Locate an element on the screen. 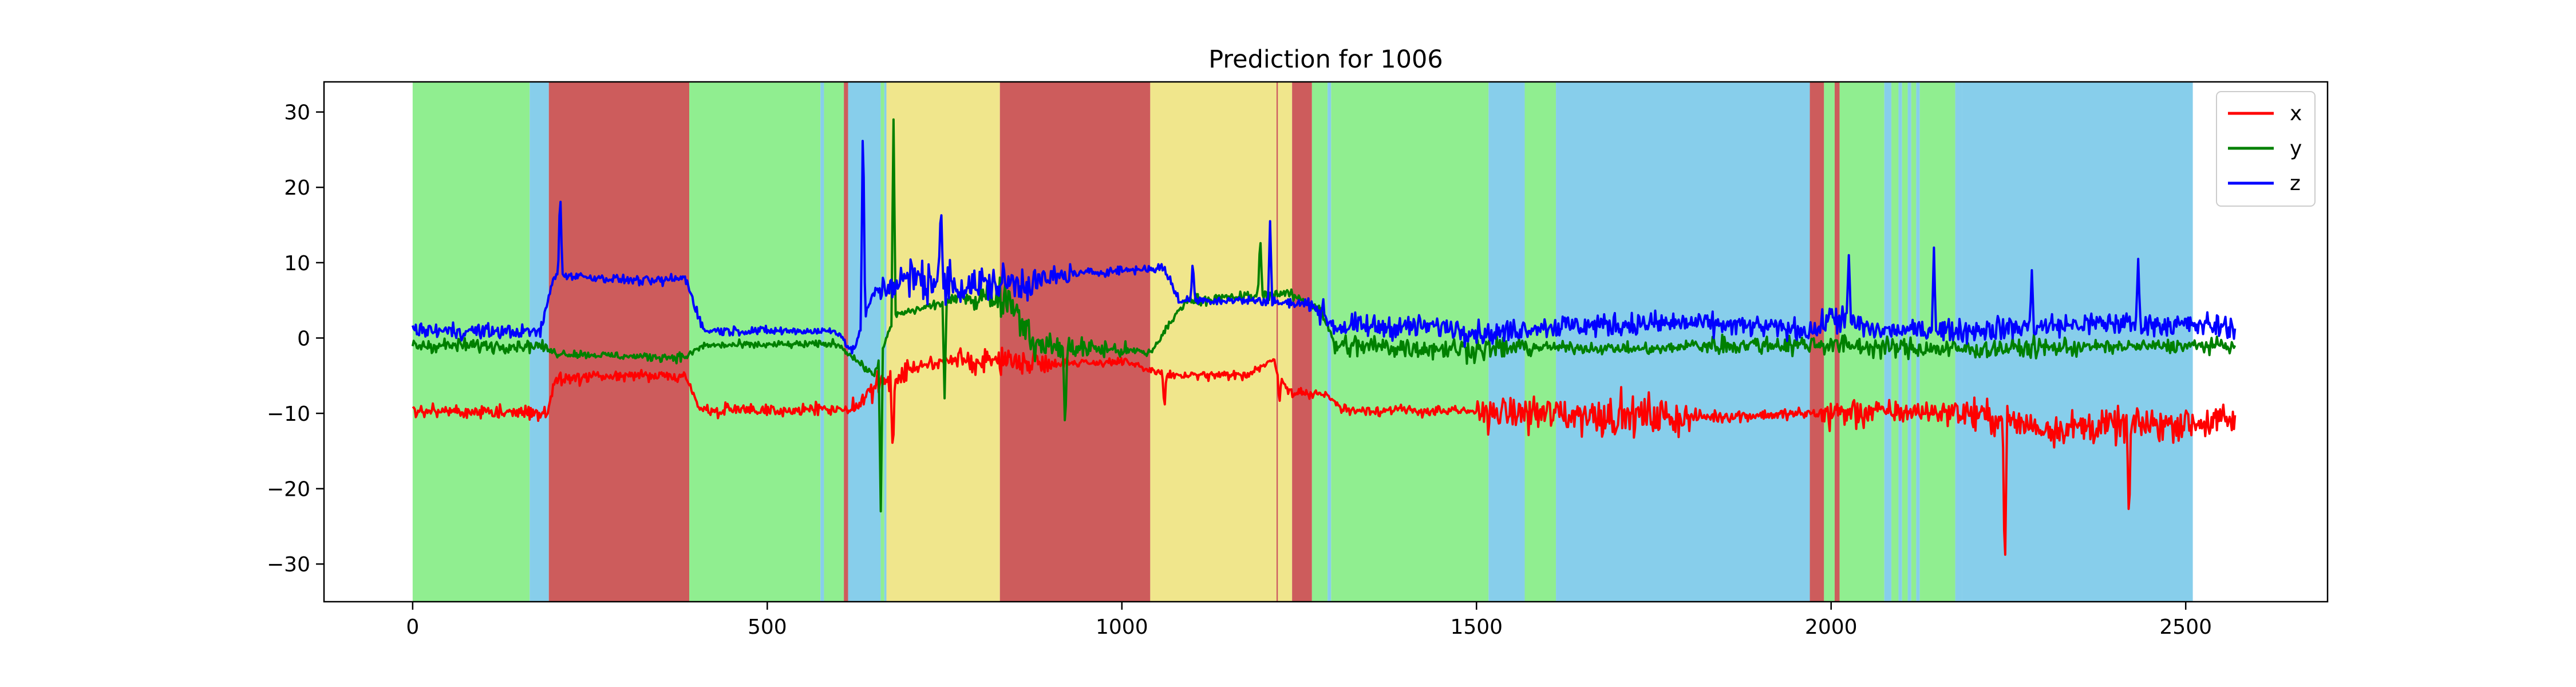 The width and height of the screenshot is (2576, 687). x-axis: 0 500 1000 1500 2000 2500 is located at coordinates (1309, 621).